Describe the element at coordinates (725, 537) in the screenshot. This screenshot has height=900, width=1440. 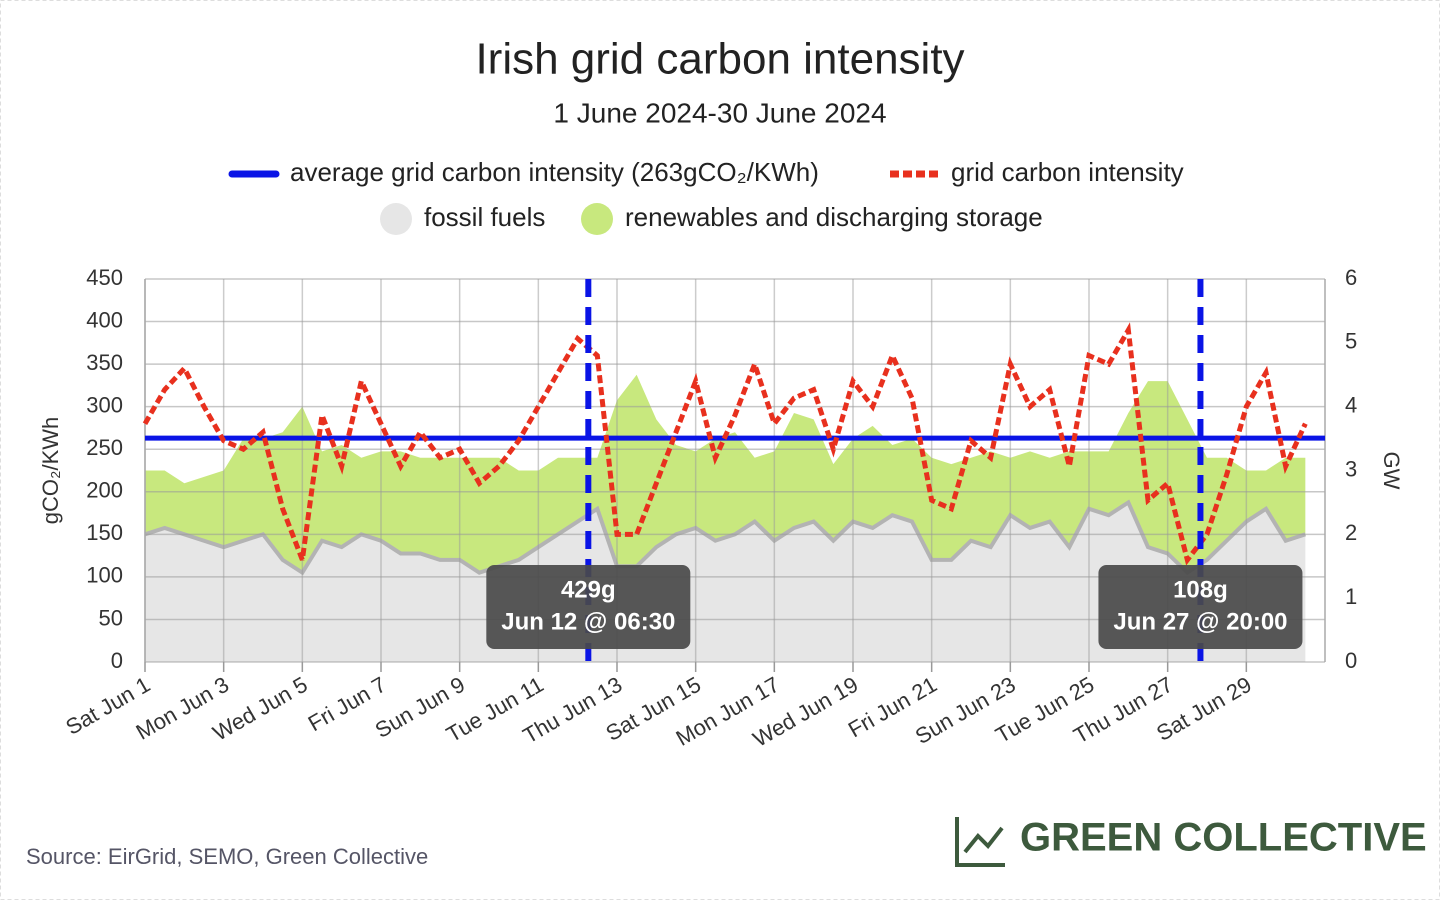
I see `fossil-edge` at that location.